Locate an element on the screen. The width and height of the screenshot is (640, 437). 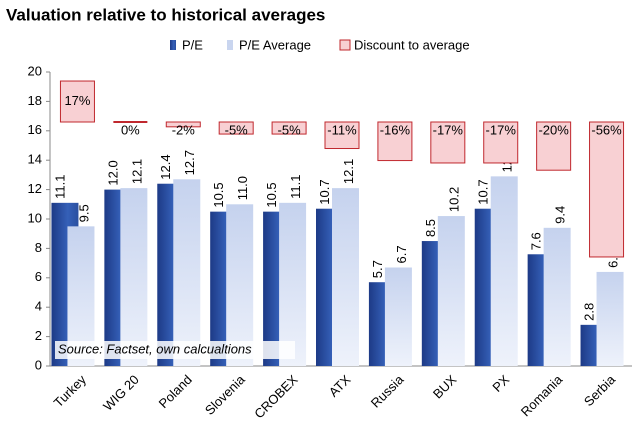
x-tick-label: WIG 20 is located at coordinates (121, 393).